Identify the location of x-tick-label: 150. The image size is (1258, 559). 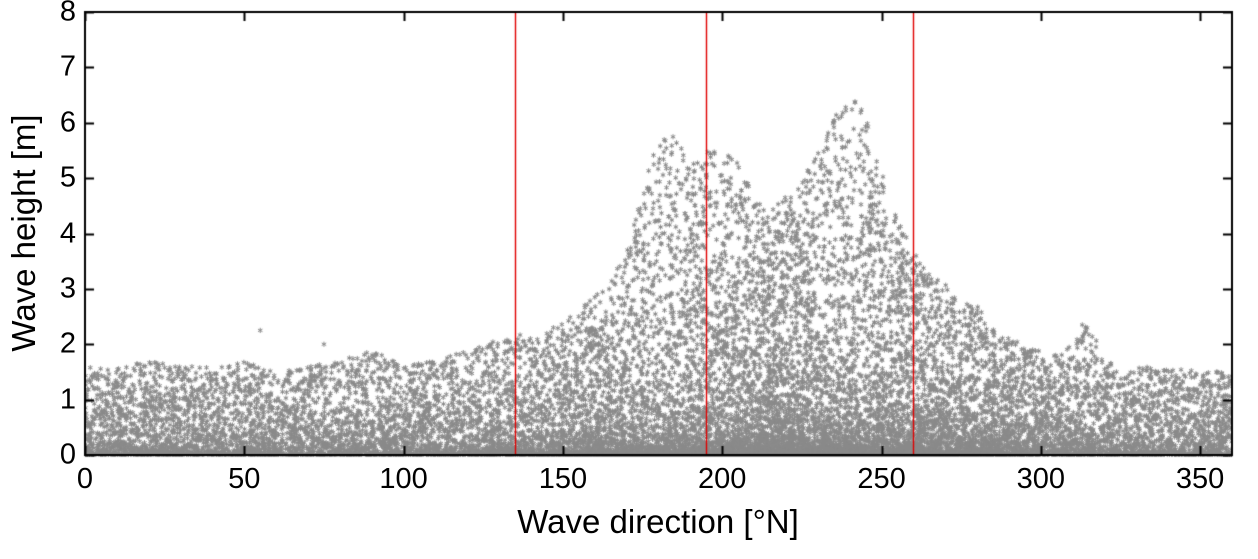
(563, 479).